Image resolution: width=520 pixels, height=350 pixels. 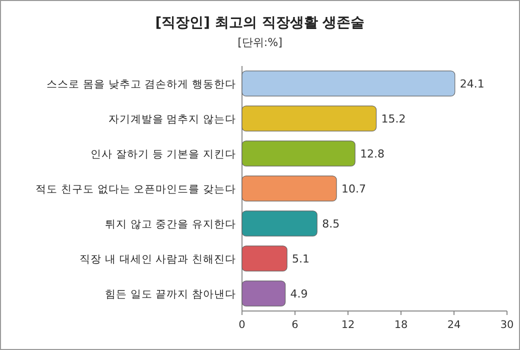 What do you see at coordinates (141, 84) in the screenshot?
I see `y-tick-label: 스스로 몸을 낮추고 겸손하게 행동한다` at bounding box center [141, 84].